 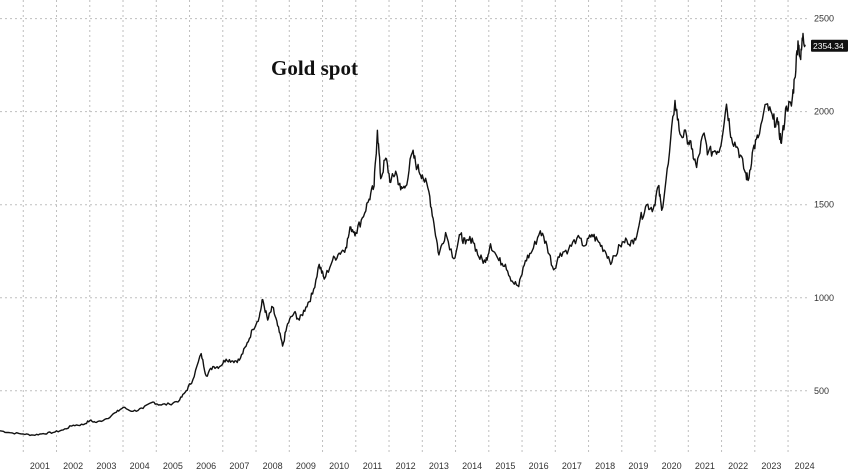 I want to click on x-tick-label: 2006, so click(x=206, y=466).